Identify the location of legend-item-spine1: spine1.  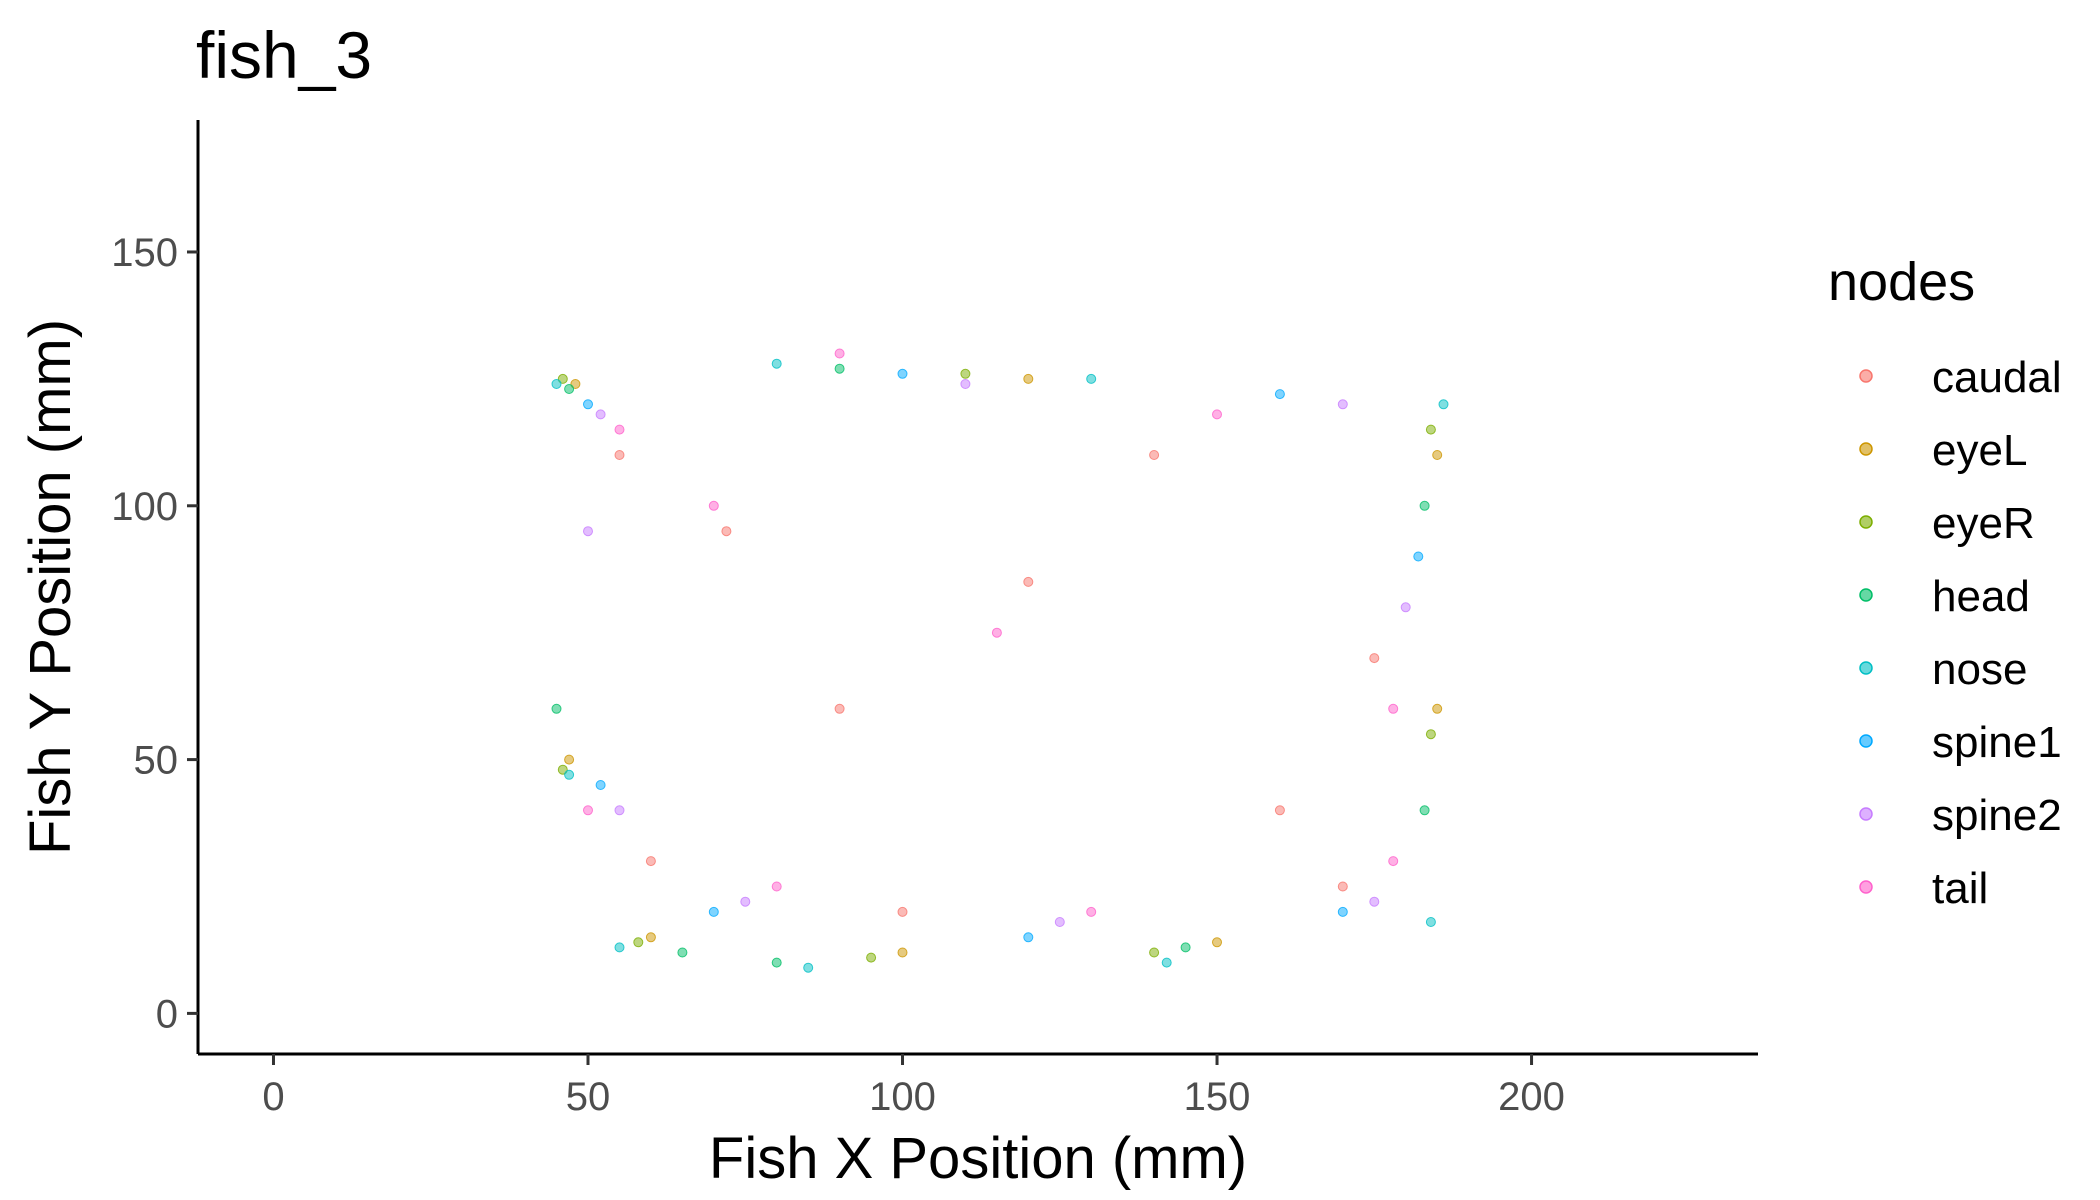
(1960, 742).